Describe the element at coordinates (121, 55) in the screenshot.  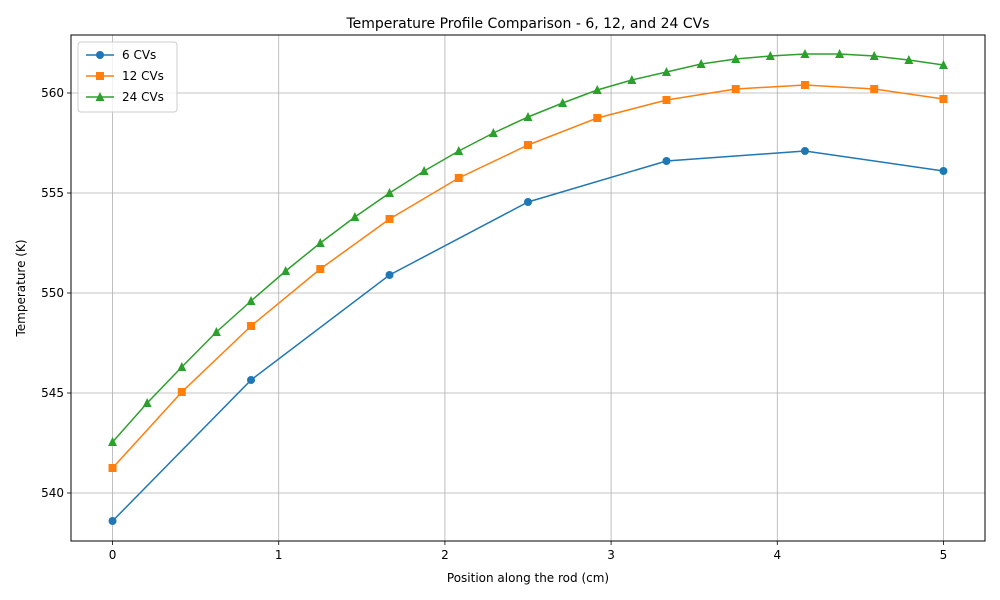
I see `legend-item-6-cvs: 6 CVs` at that location.